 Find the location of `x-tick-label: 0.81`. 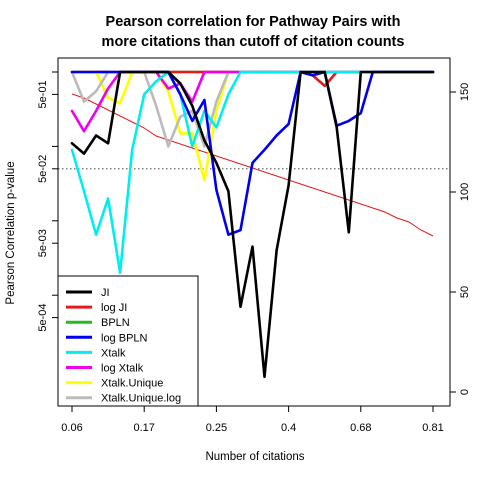

x-tick-label: 0.81 is located at coordinates (432, 428).